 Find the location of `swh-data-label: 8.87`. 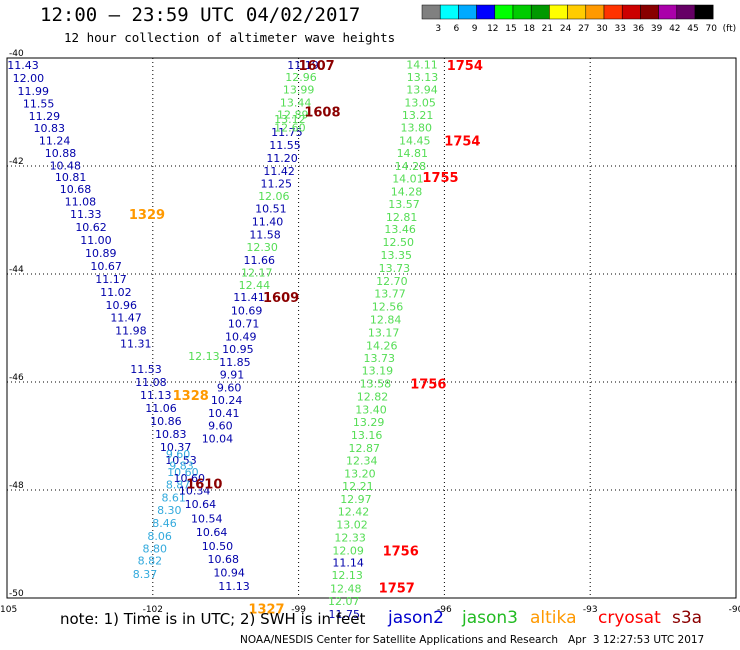

swh-data-label: 8.87 is located at coordinates (178, 485).